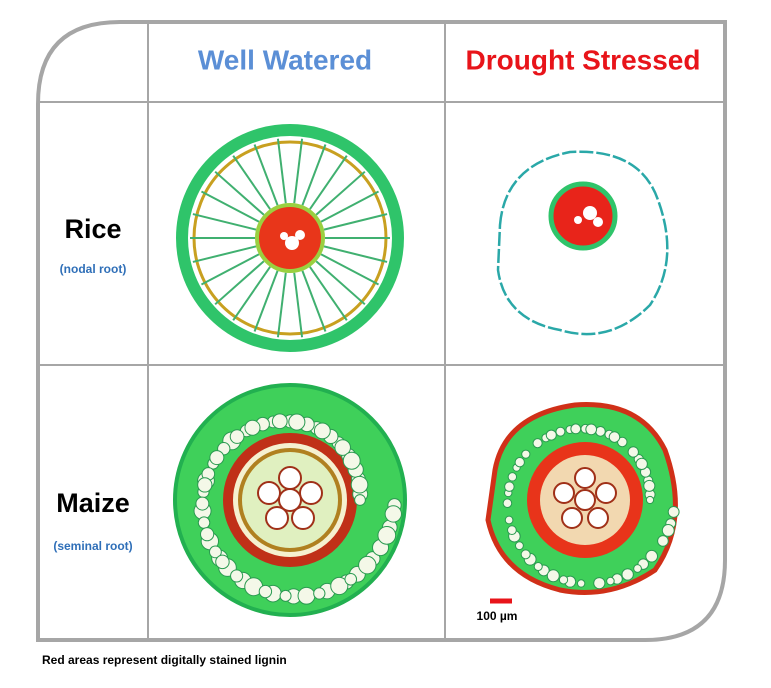 This screenshot has height=688, width=771. What do you see at coordinates (582, 243) in the screenshot?
I see `rice-drought-image` at bounding box center [582, 243].